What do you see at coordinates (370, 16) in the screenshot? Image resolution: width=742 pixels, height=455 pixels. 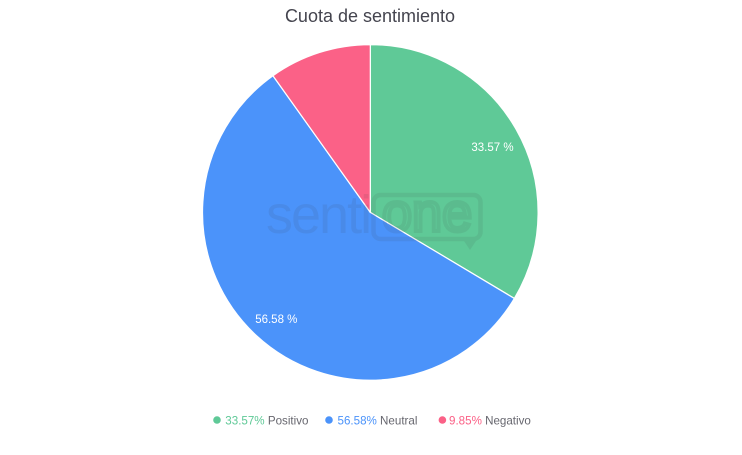 I see `svg-text: Cuota de sentimiento` at bounding box center [370, 16].